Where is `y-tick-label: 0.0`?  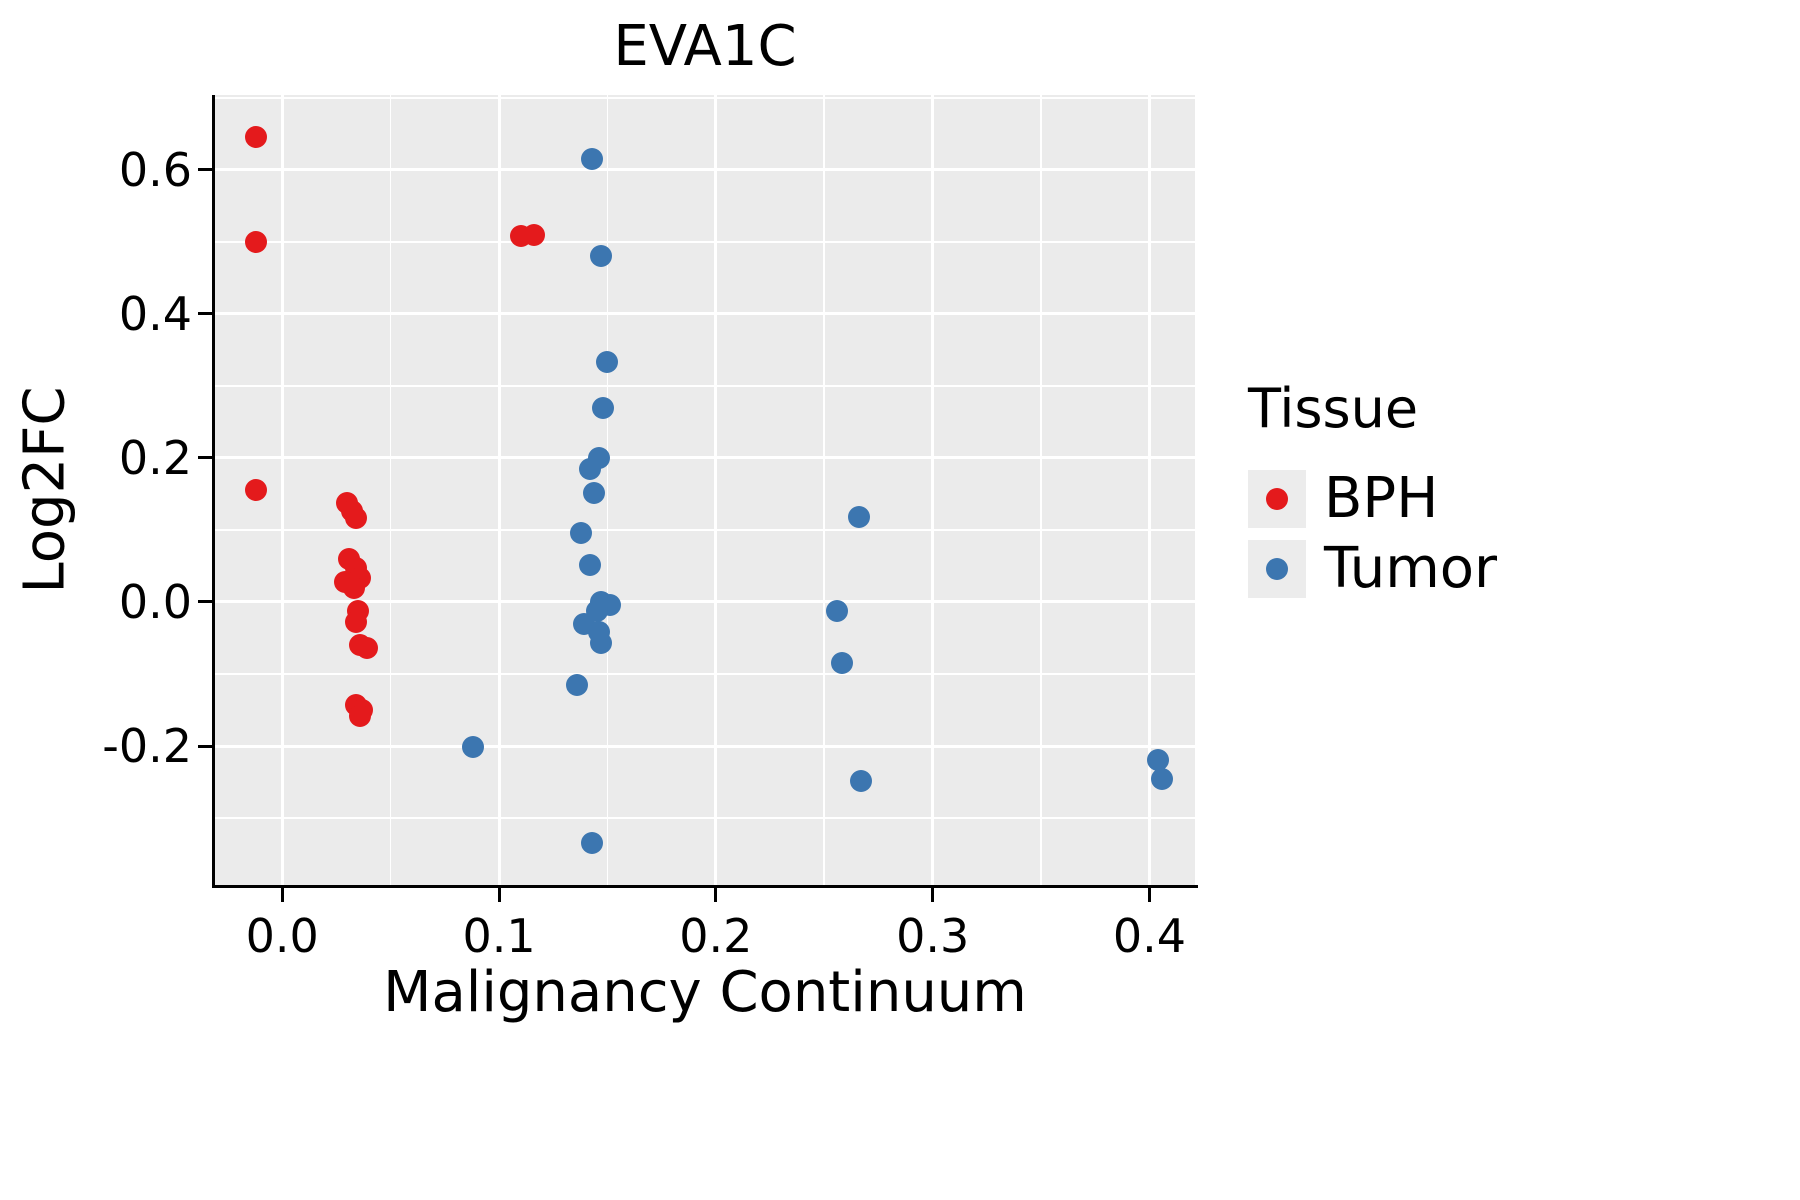 y-tick-label: 0.0 is located at coordinates (155, 601).